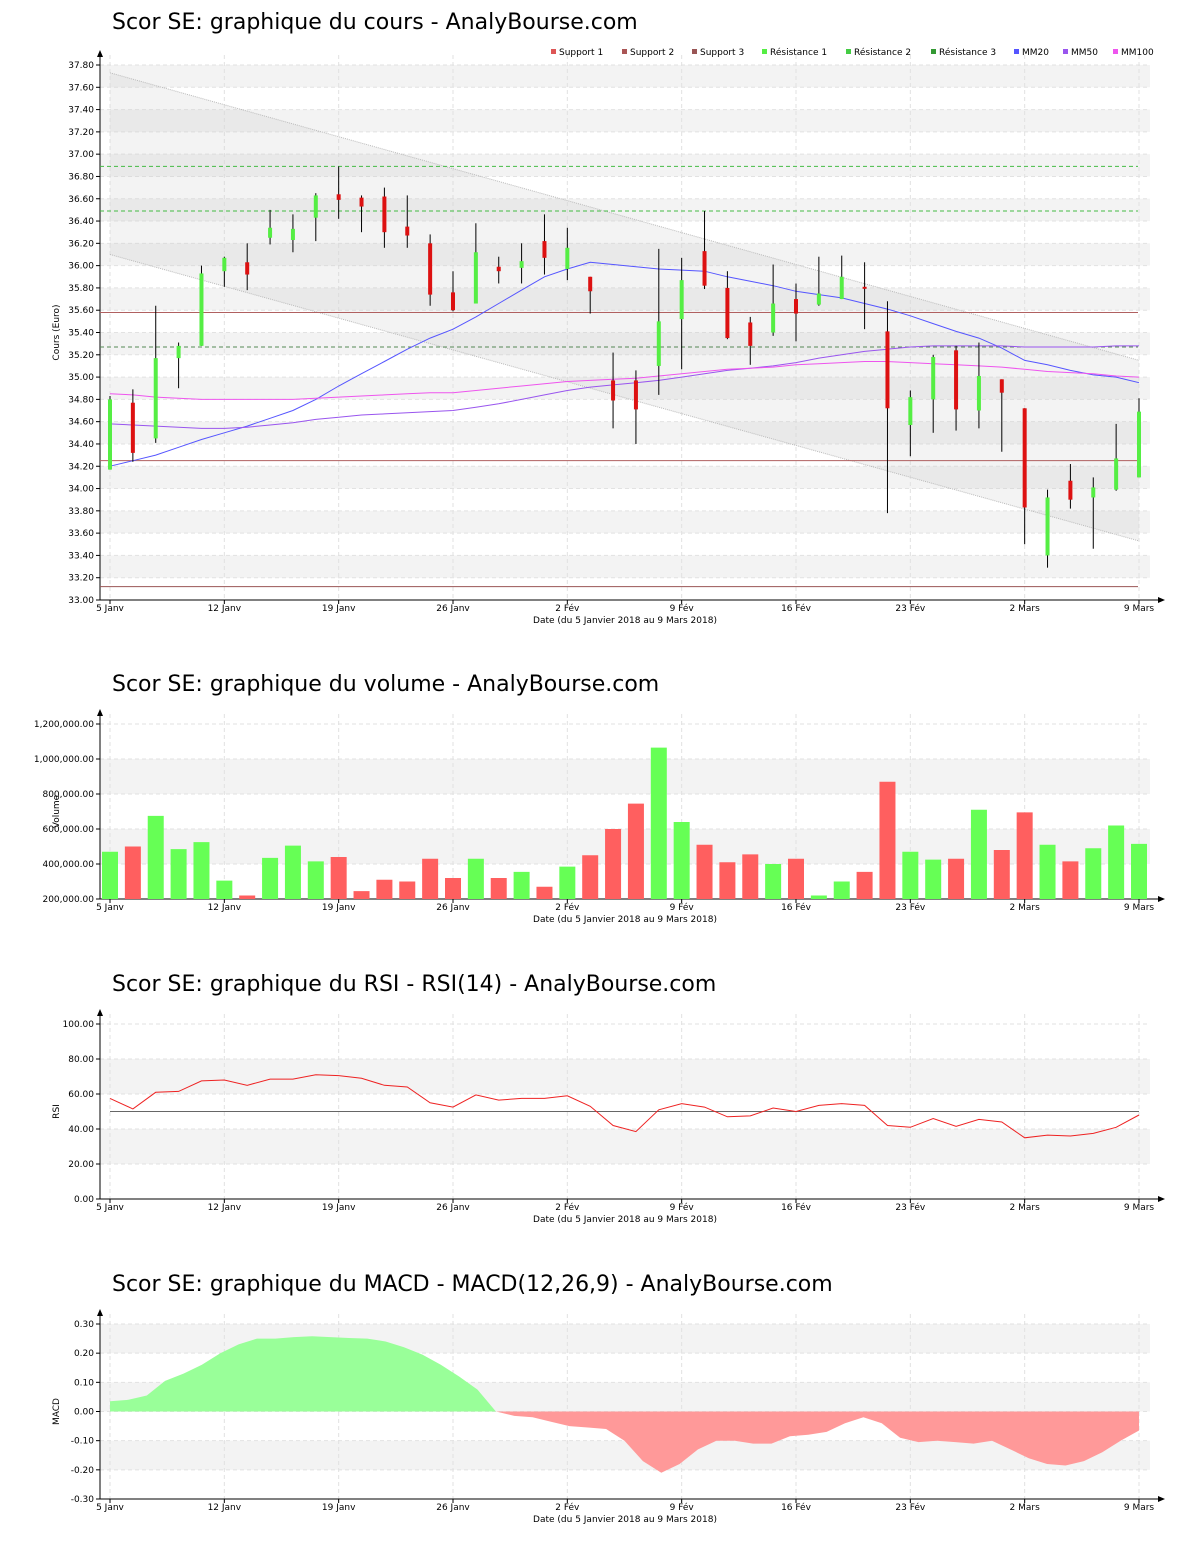 The height and width of the screenshot is (1550, 1200). Describe the element at coordinates (1025, 1508) in the screenshot. I see `macd-xtick-label: 2 Mars` at that location.